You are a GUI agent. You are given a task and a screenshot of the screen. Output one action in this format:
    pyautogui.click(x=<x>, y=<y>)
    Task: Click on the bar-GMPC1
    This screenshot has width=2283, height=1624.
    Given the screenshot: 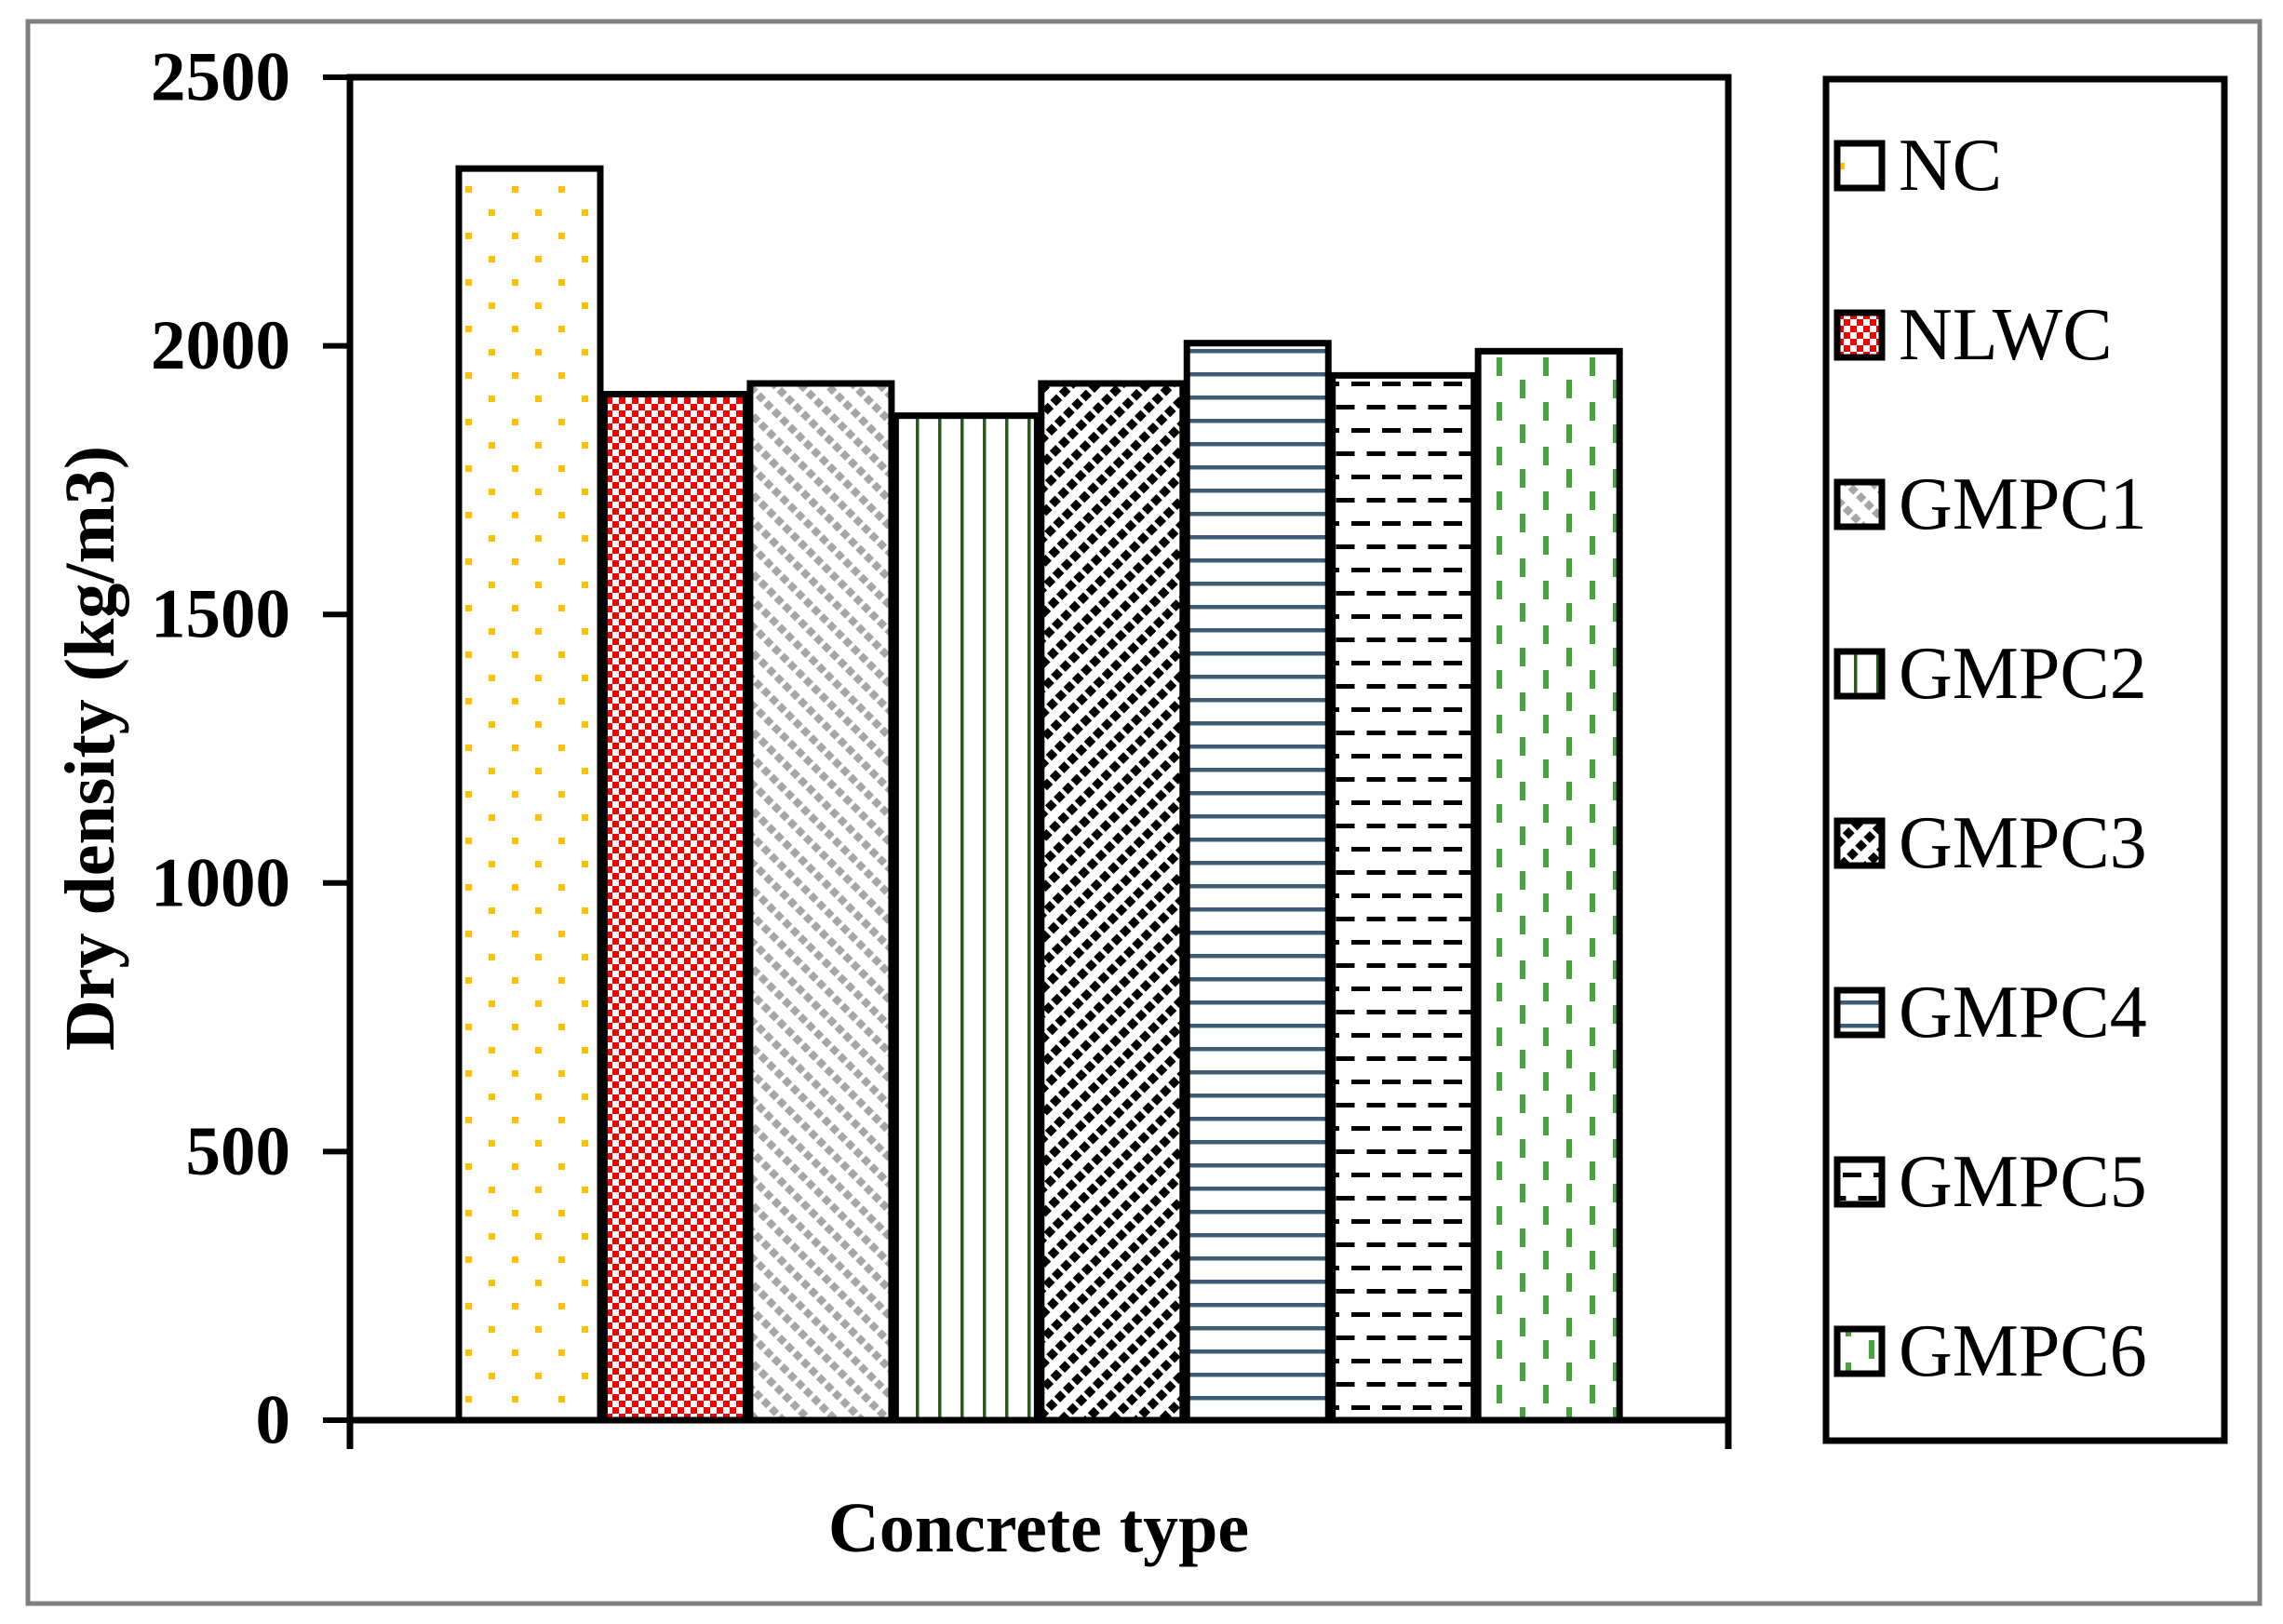 What is the action you would take?
    pyautogui.click(x=820, y=902)
    